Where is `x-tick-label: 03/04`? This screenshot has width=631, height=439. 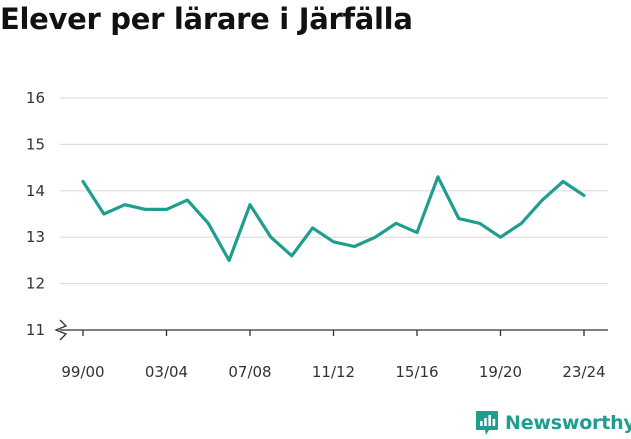
x-tick-label: 03/04 is located at coordinates (166, 372).